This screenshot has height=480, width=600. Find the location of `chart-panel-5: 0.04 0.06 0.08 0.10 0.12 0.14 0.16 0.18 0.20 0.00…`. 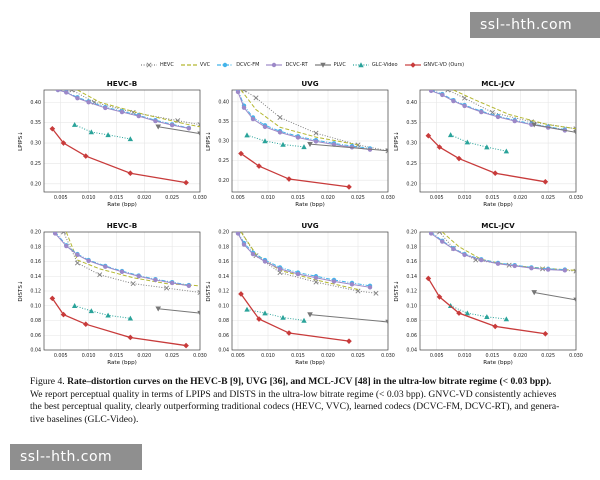

chart-panel-5: 0.04 0.06 0.08 0.10 0.12 0.14 0.16 0.18 0.20 0.00… is located at coordinates (300, 293).